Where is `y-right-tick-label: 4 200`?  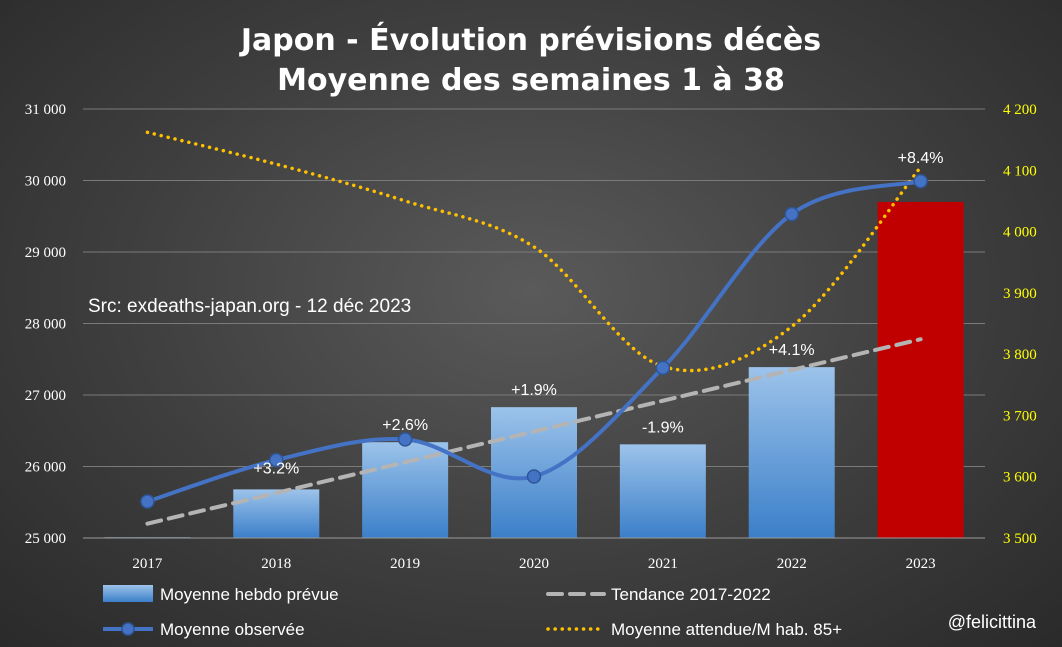 y-right-tick-label: 4 200 is located at coordinates (1020, 110).